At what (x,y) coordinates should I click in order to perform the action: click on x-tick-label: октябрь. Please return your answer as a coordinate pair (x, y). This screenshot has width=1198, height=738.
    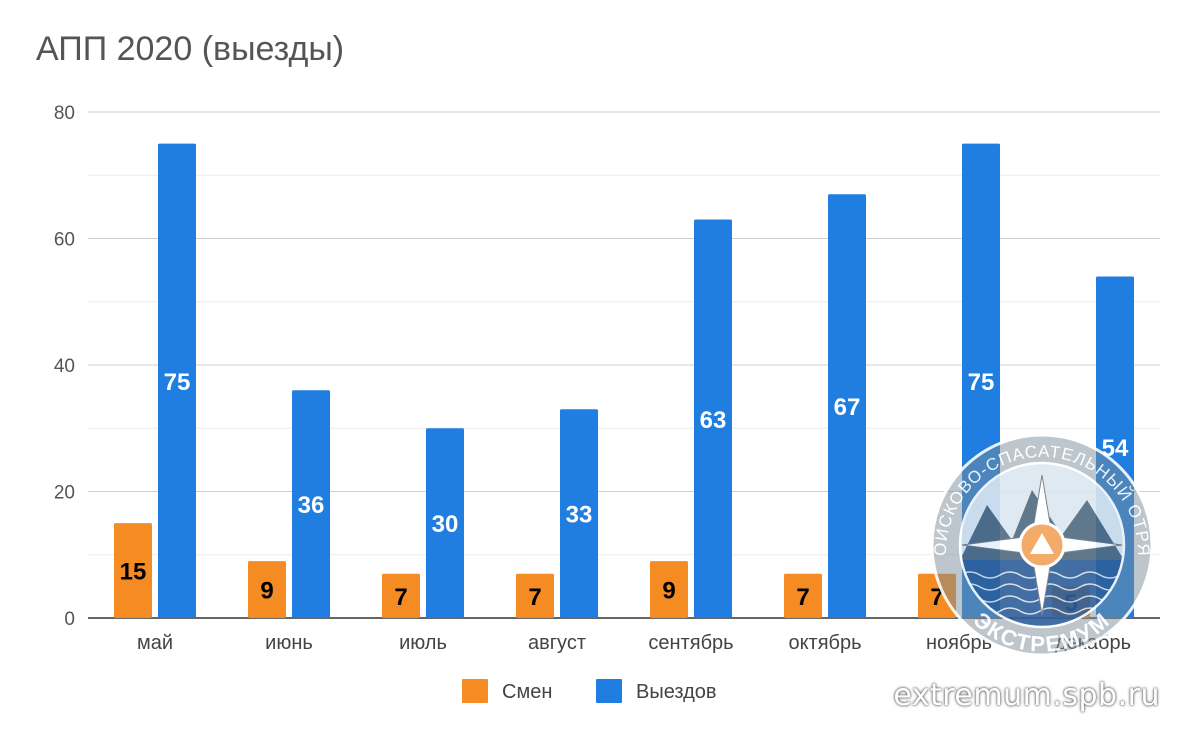
    Looking at the image, I should click on (824, 643).